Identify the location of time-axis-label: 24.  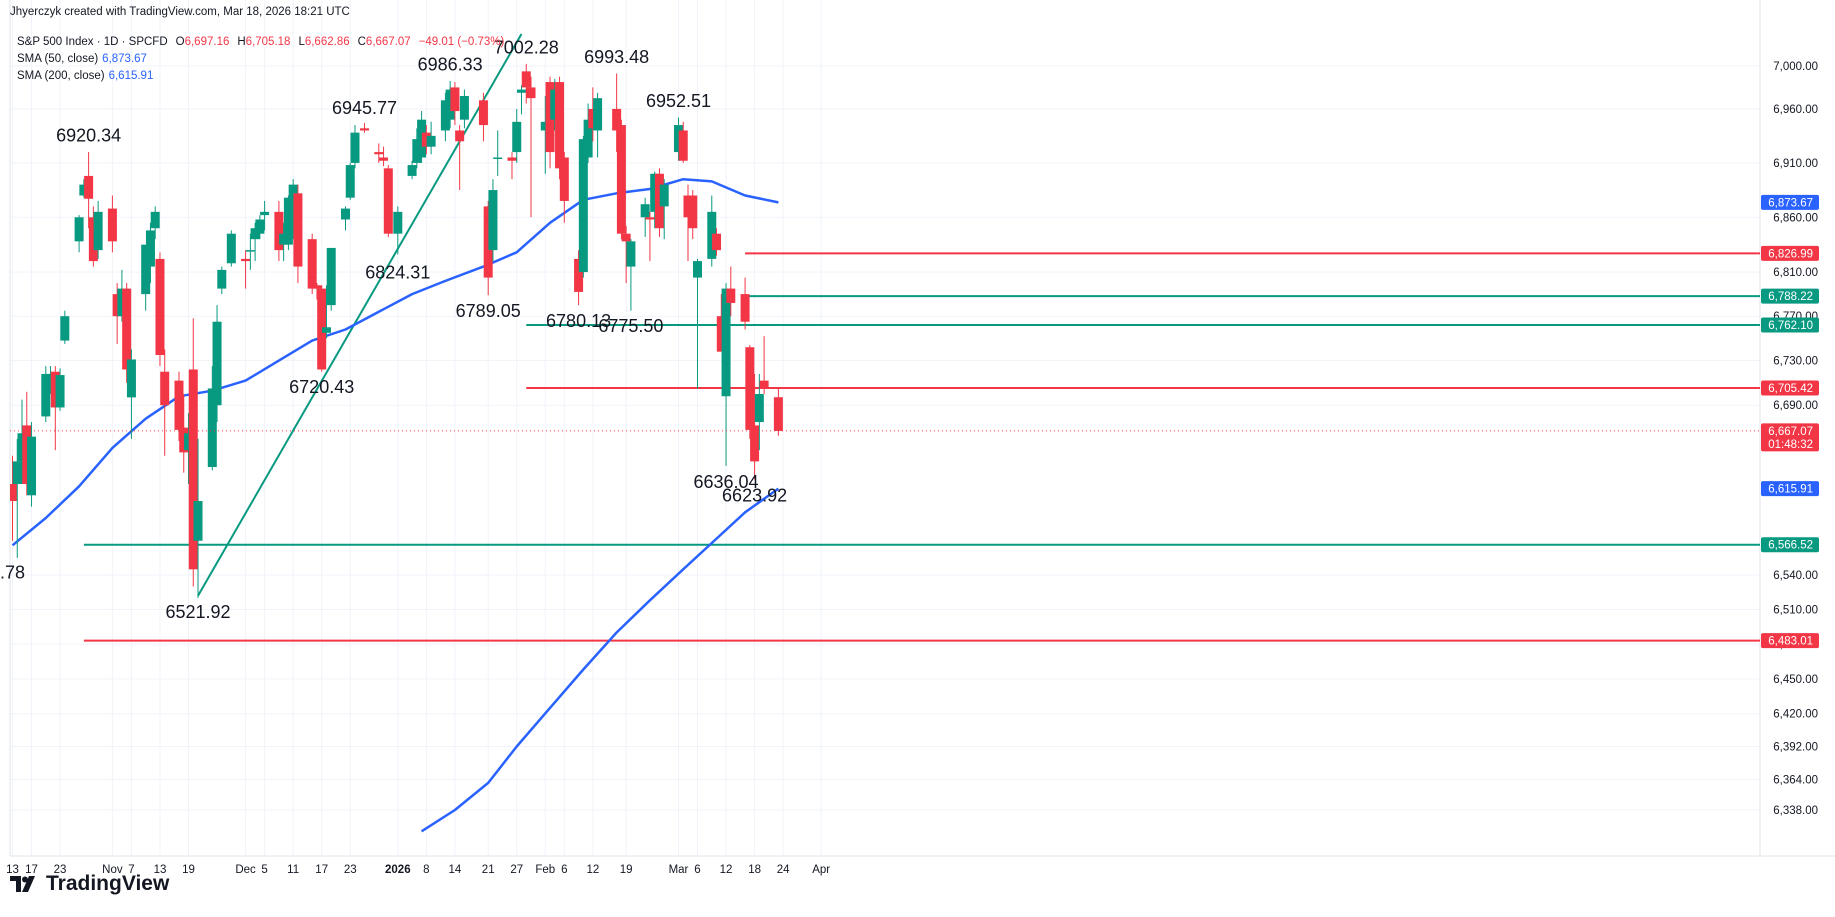
(783, 870).